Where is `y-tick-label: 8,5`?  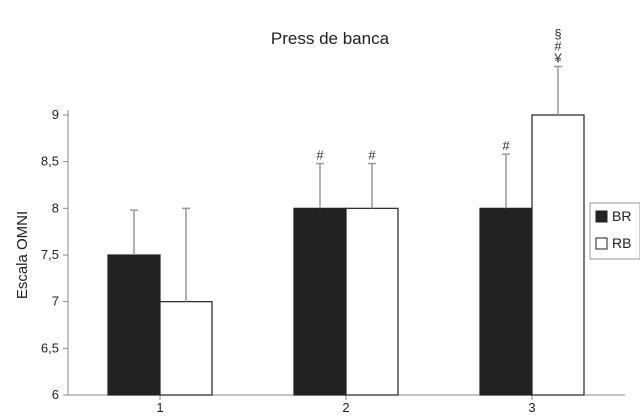 y-tick-label: 8,5 is located at coordinates (50, 161).